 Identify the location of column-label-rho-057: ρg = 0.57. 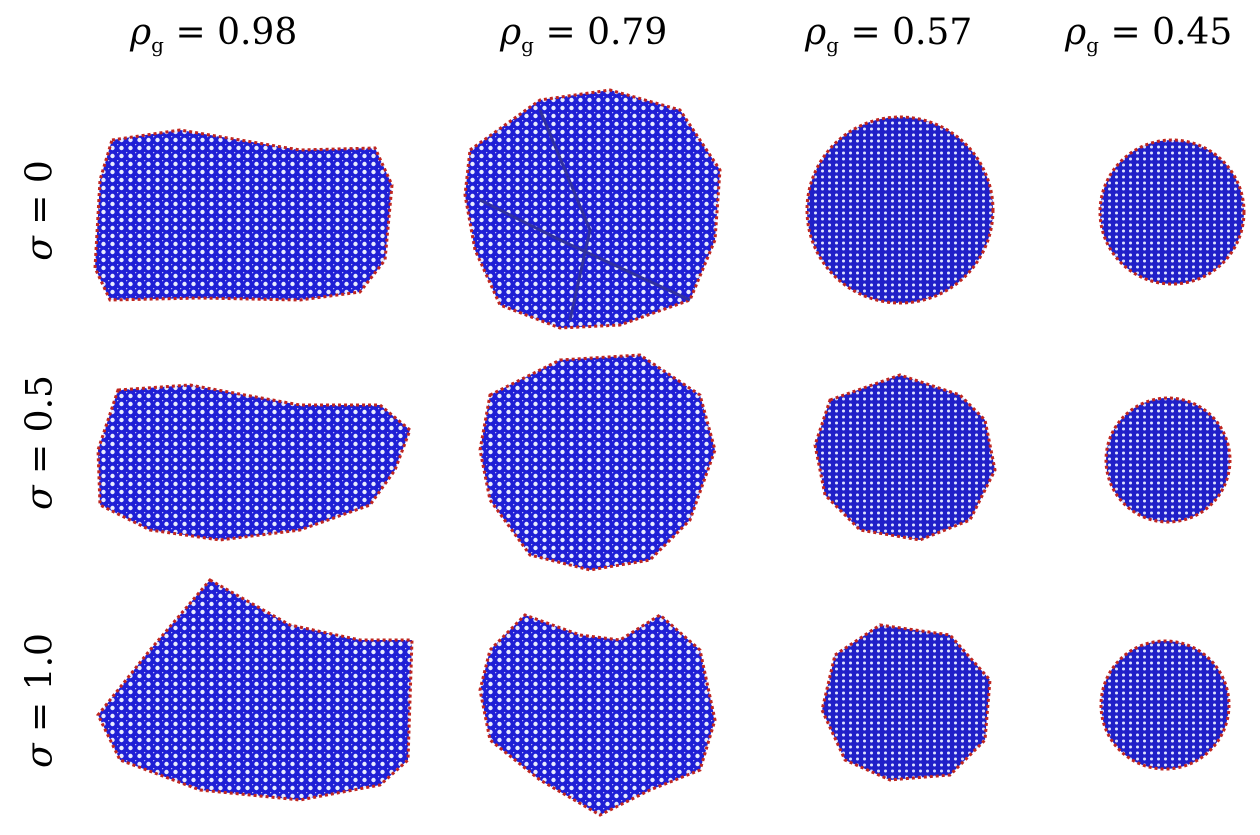
(889, 34).